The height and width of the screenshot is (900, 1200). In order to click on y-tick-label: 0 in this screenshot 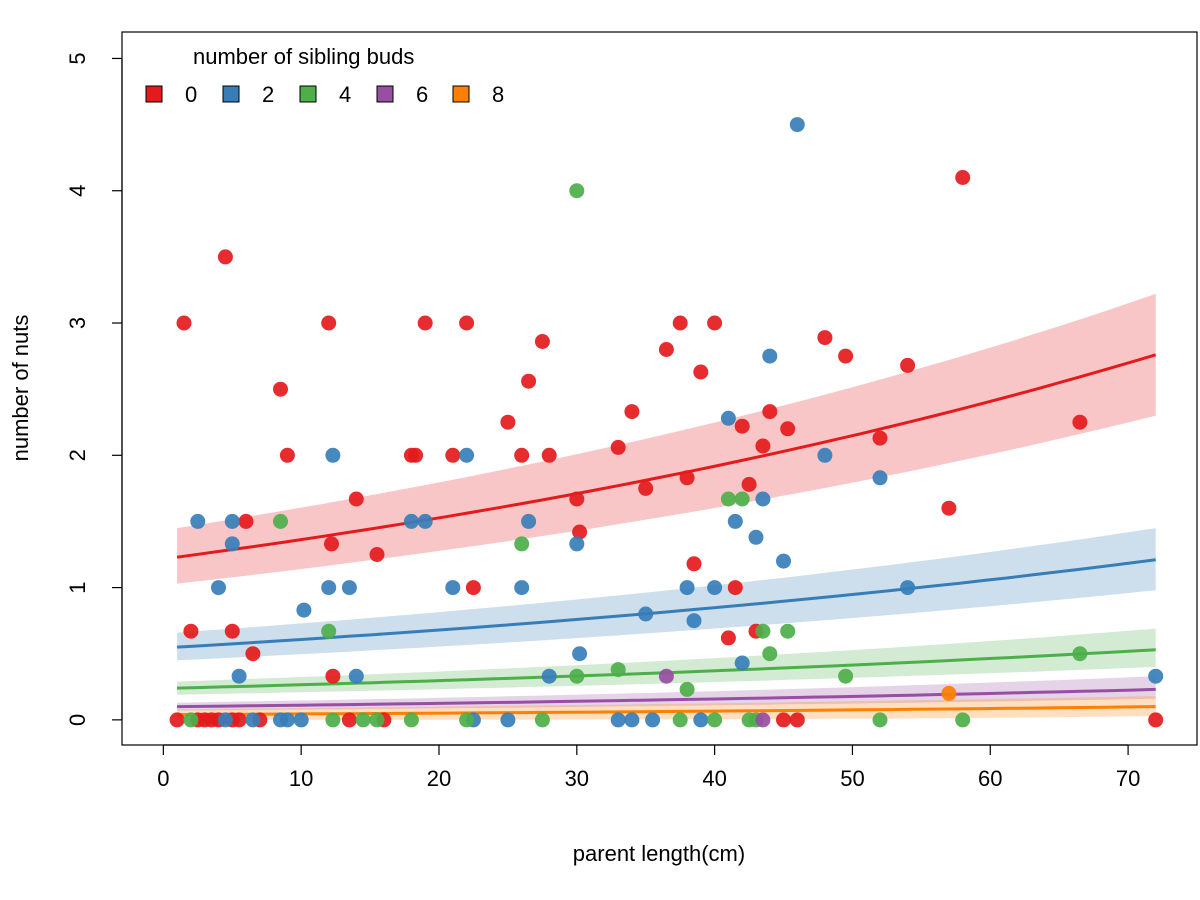, I will do `click(77, 720)`.